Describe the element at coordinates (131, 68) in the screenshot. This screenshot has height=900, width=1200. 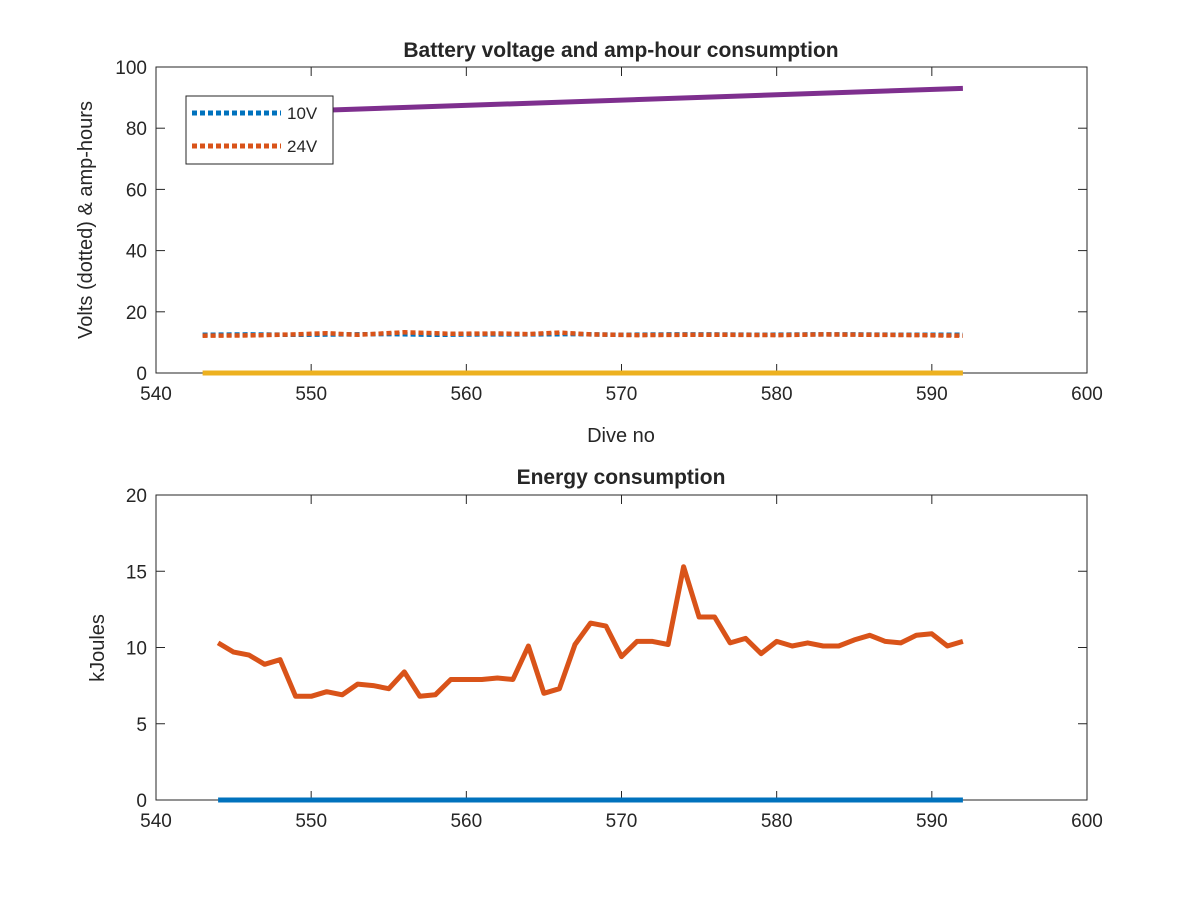
I see `y-tick-label: 100` at that location.